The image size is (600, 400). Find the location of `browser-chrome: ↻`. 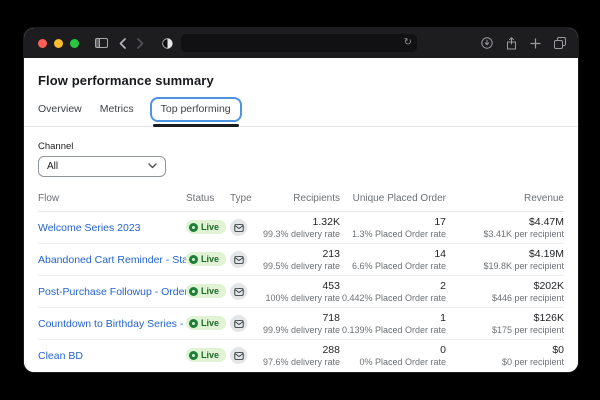

browser-chrome: ↻ is located at coordinates (301, 43).